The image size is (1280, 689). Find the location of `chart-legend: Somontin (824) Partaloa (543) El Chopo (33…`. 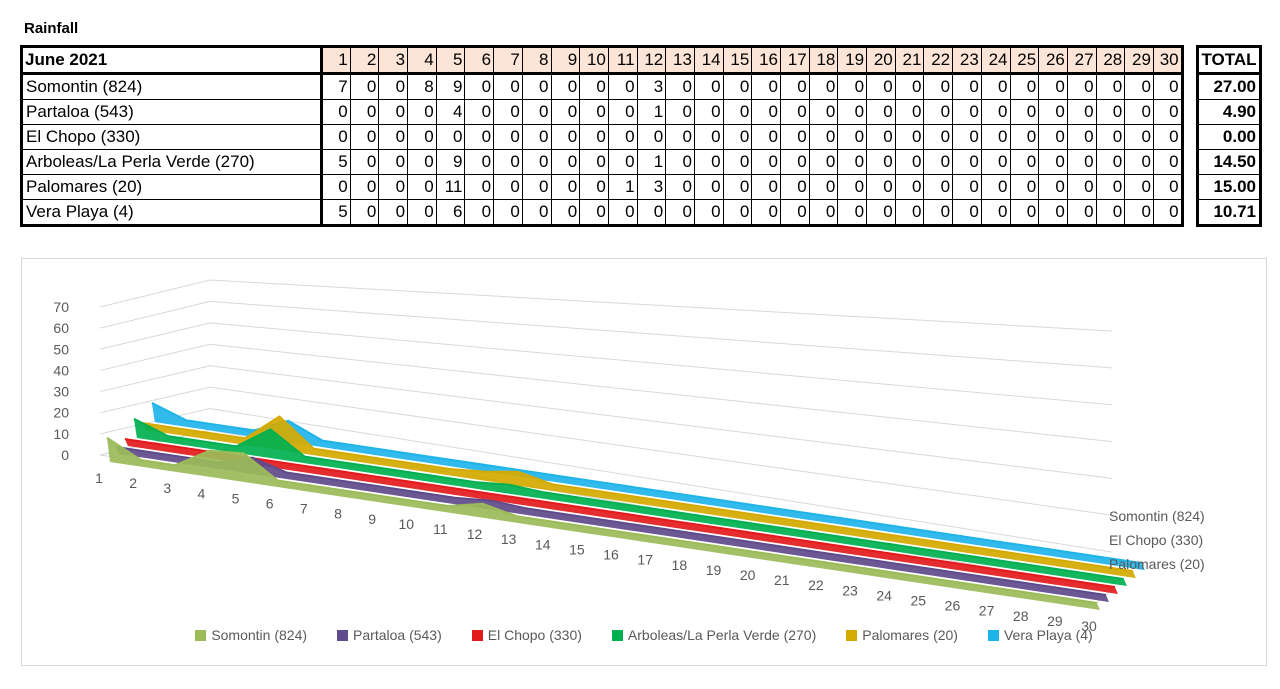

chart-legend: Somontin (824) Partaloa (543) El Chopo (33… is located at coordinates (644, 635).